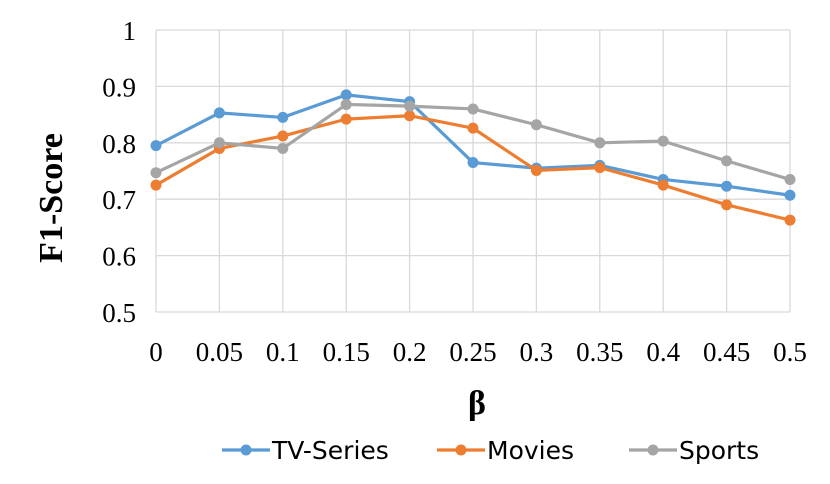 The height and width of the screenshot is (484, 830). I want to click on y-tick-label: 0.9, so click(119, 87).